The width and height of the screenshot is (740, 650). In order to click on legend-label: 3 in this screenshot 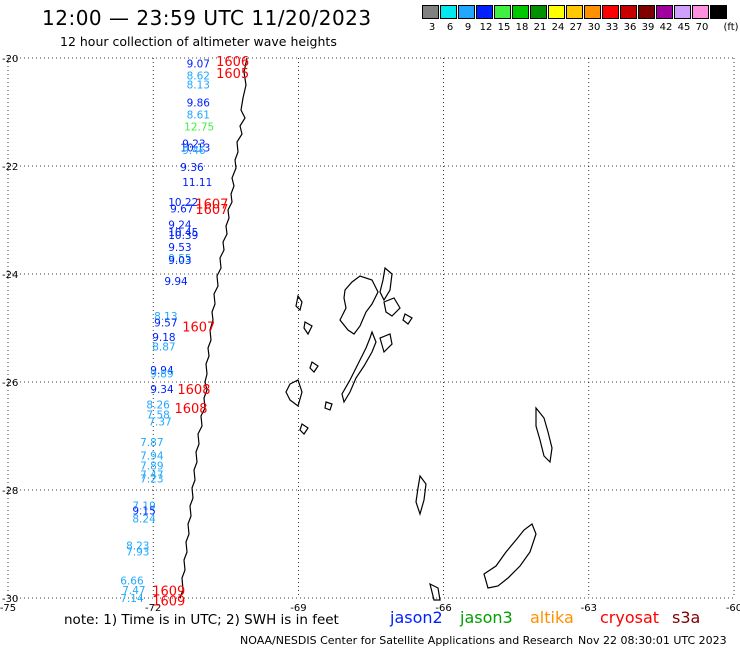, I will do `click(432, 27)`.